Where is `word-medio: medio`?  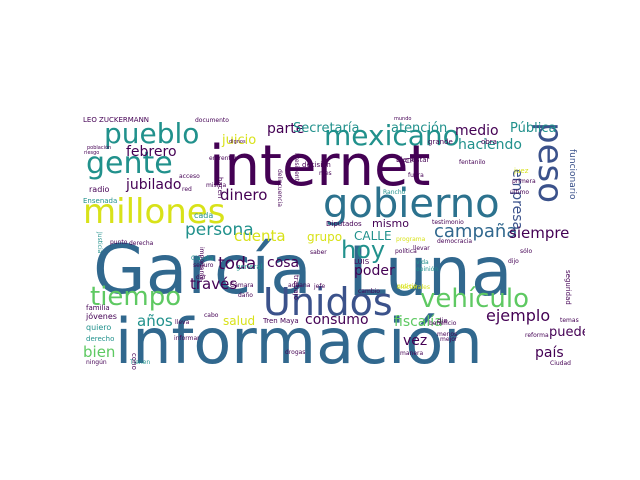 word-medio: medio is located at coordinates (477, 131).